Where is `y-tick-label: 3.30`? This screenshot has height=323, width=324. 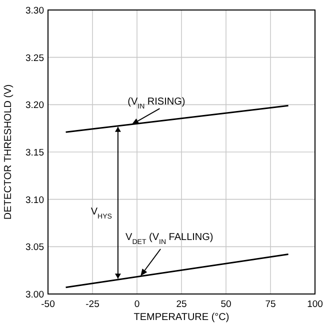
y-tick-label: 3.30 is located at coordinates (35, 11).